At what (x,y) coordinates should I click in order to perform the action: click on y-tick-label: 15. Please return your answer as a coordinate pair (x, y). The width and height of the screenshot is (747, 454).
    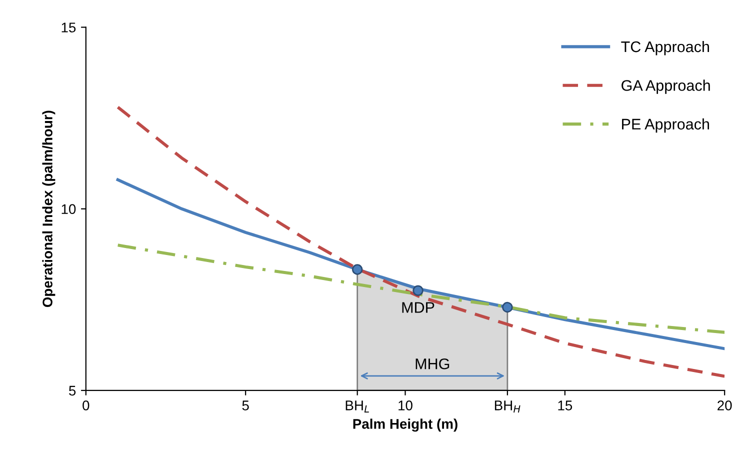
    Looking at the image, I should click on (69, 27).